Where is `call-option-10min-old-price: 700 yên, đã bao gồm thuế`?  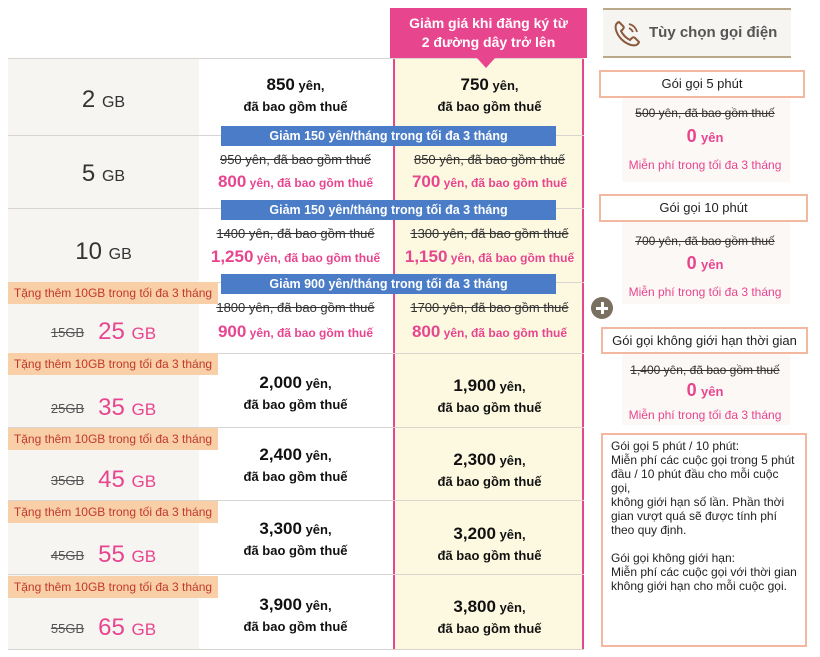
call-option-10min-old-price: 700 yên, đã bao gồm thuế is located at coordinates (705, 241).